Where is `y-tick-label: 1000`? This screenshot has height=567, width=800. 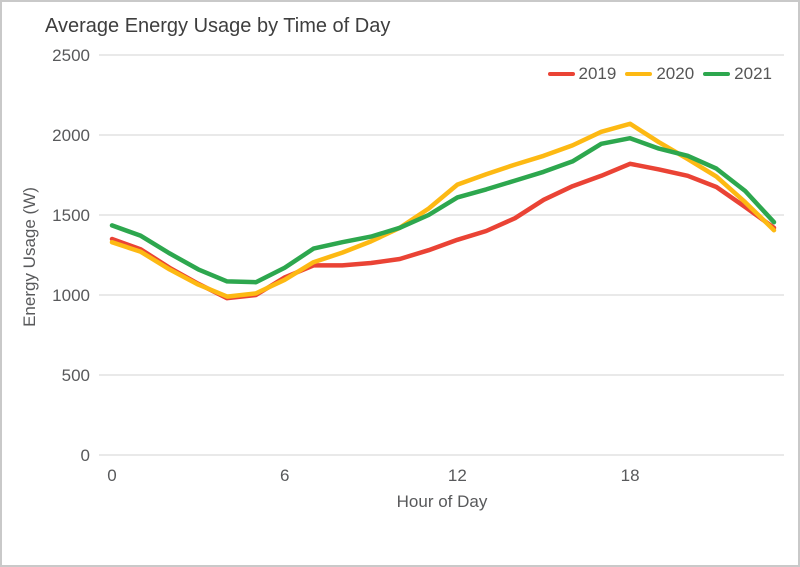 y-tick-label: 1000 is located at coordinates (71, 295).